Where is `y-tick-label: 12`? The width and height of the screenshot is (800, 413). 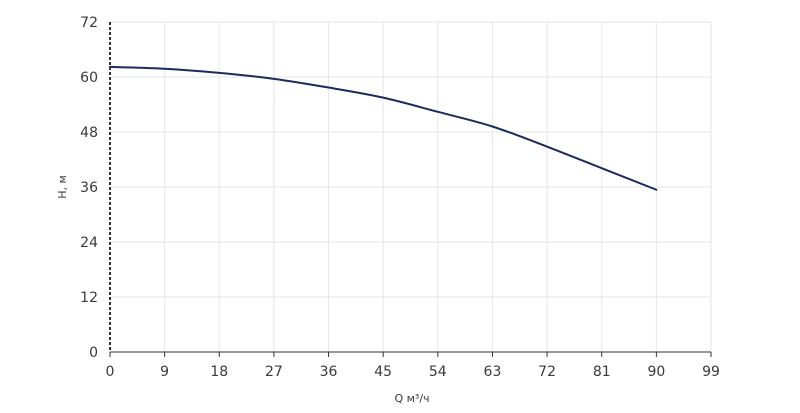 y-tick-label: 12 is located at coordinates (89, 298).